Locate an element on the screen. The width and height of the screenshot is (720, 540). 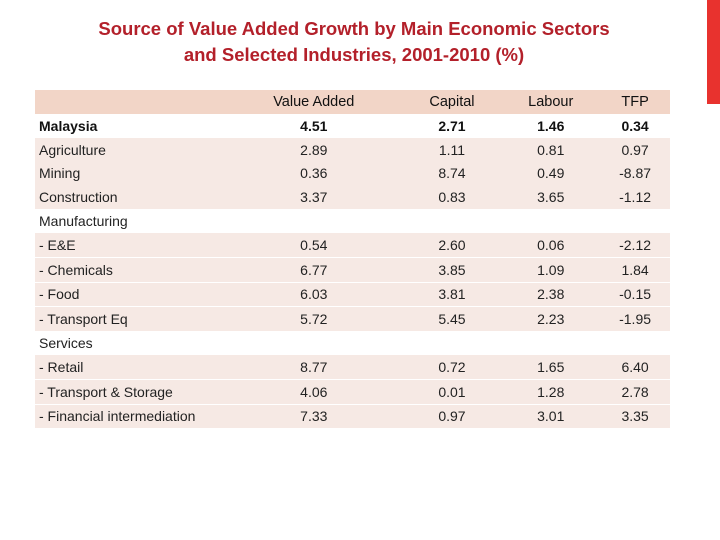
row-label: Agriculture is located at coordinates (130, 149).